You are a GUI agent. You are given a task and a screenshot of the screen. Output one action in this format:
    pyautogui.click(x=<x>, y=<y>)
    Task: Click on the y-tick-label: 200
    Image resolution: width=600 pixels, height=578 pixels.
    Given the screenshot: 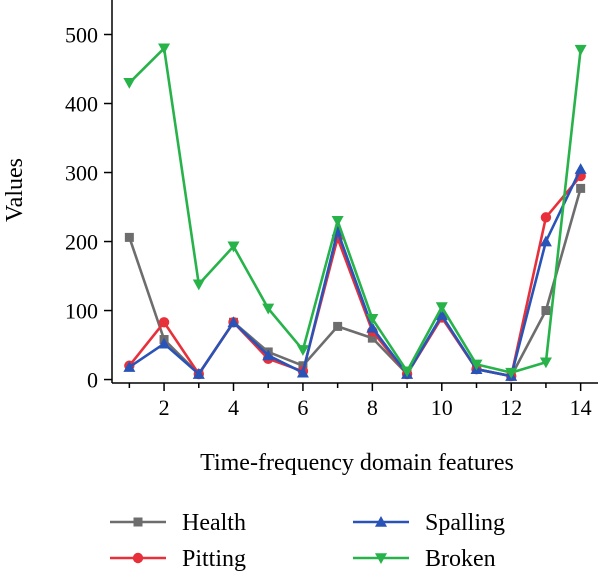 What is the action you would take?
    pyautogui.click(x=81, y=242)
    